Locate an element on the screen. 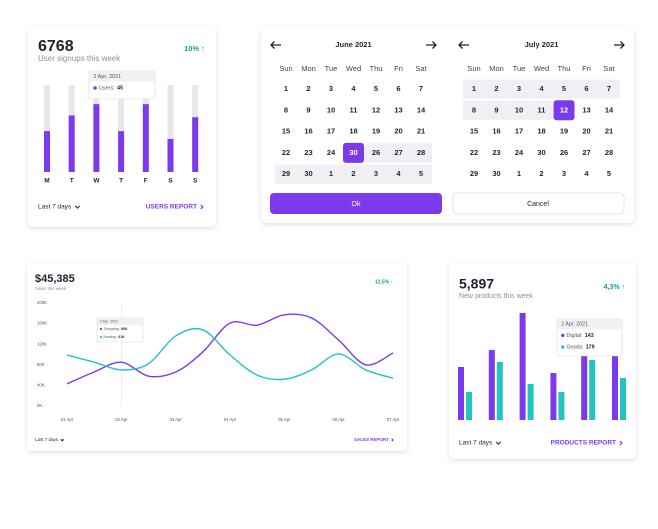 The width and height of the screenshot is (658, 529). y-tick-label: 200K is located at coordinates (42, 302).